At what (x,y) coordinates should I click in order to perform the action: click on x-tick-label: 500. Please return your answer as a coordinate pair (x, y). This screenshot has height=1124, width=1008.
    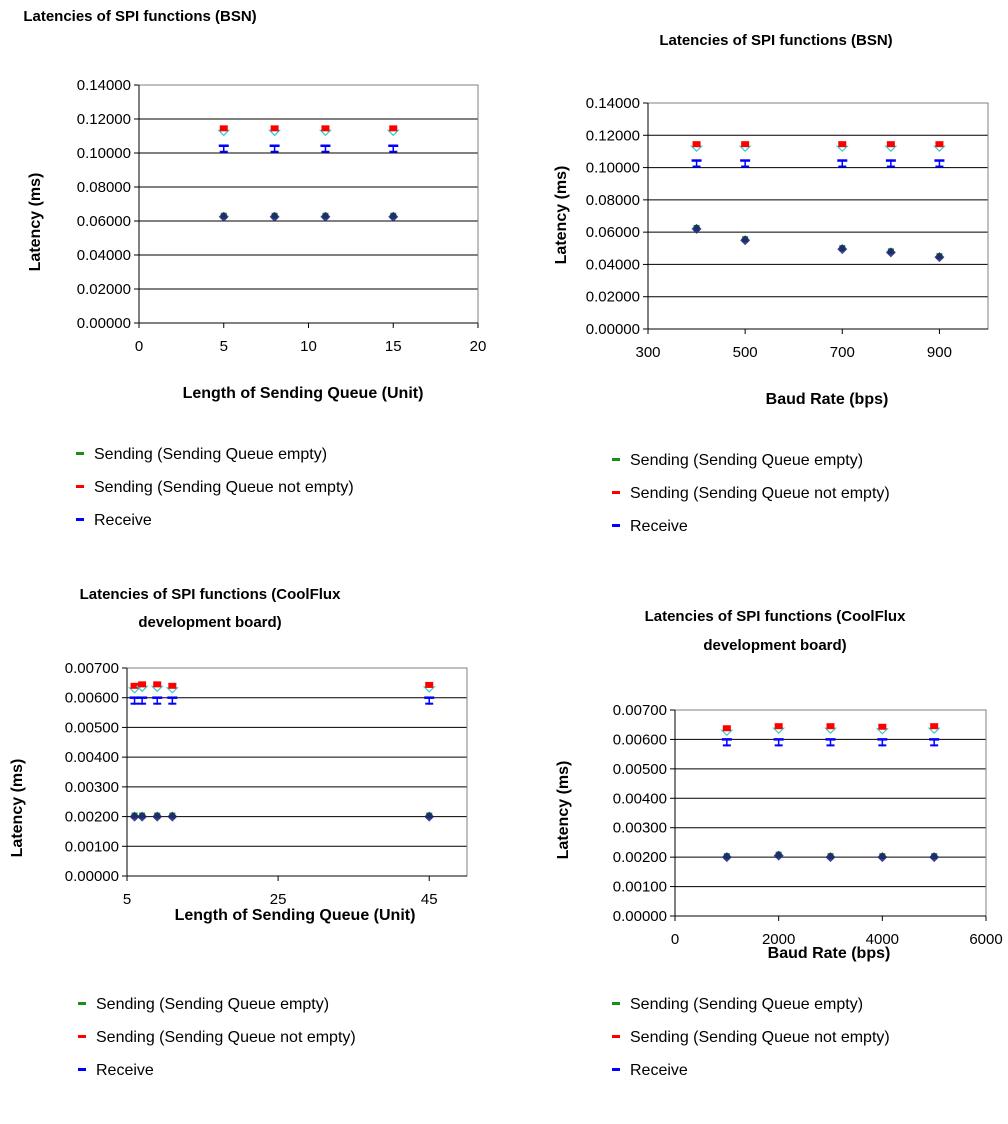
    Looking at the image, I should click on (745, 352).